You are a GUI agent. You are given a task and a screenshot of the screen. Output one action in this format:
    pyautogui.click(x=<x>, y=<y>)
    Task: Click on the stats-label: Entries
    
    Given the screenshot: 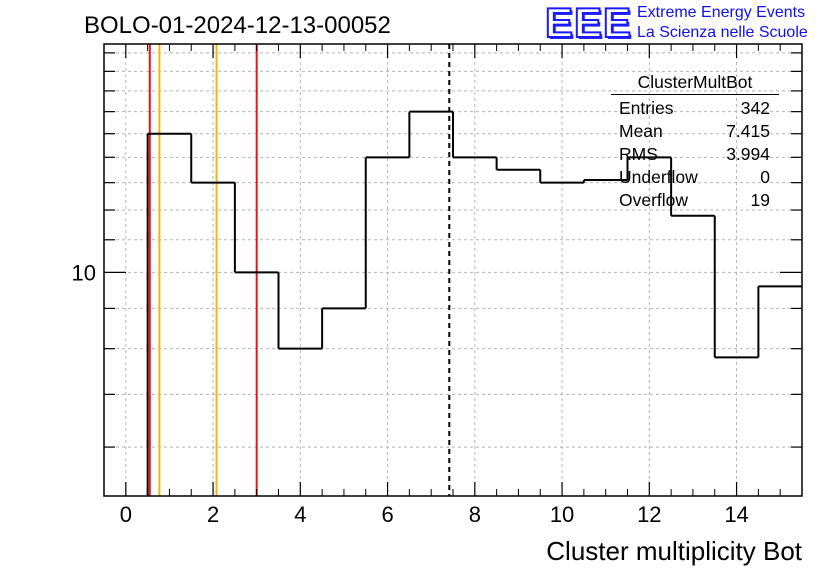 What is the action you would take?
    pyautogui.click(x=646, y=108)
    